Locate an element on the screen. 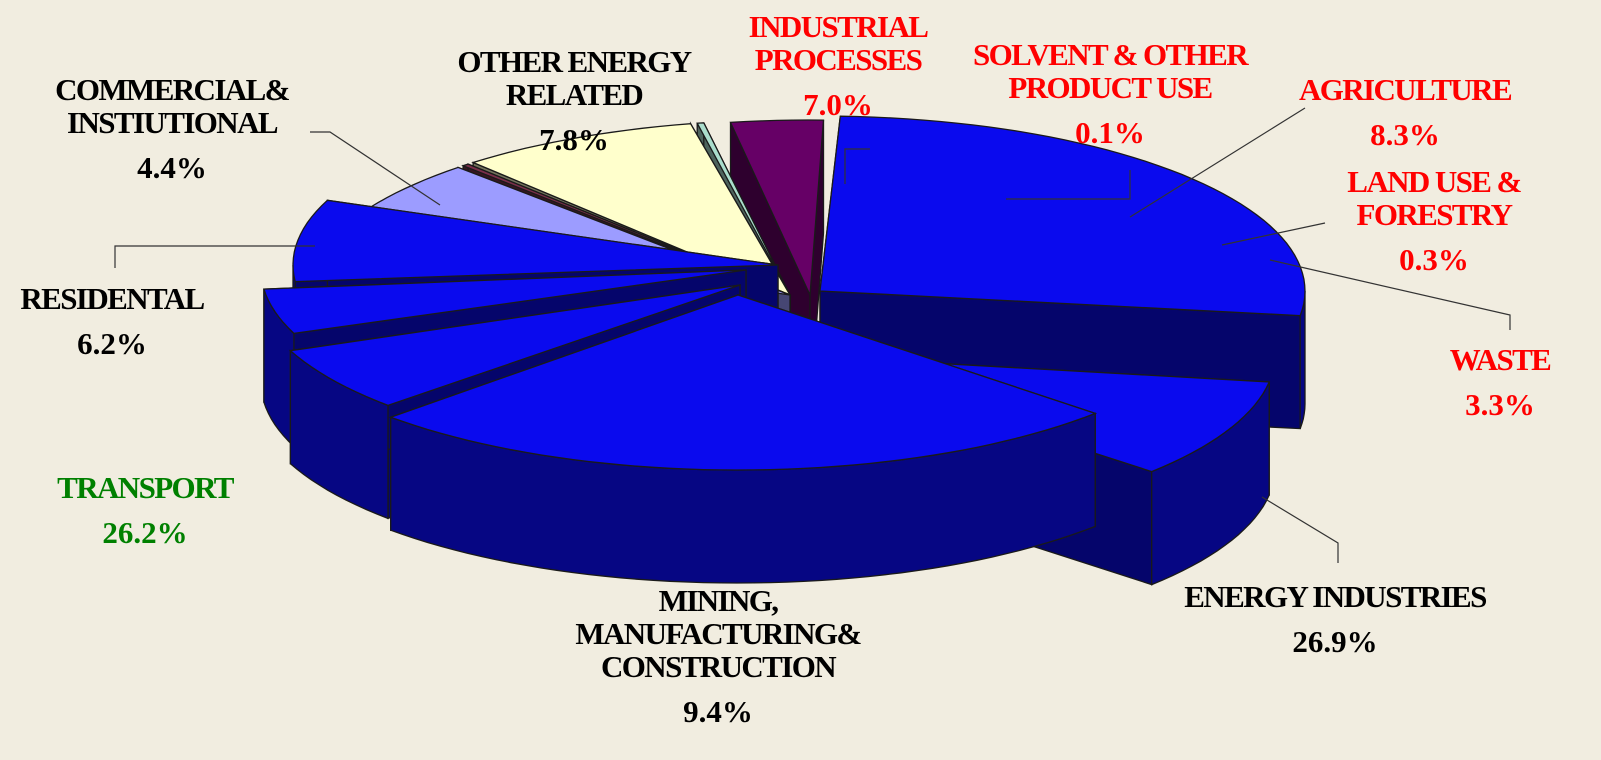 This screenshot has width=1601, height=760. slice-label-4: COMMERCIAL& INSTIUTIONAL 4.4% is located at coordinates (172, 128).